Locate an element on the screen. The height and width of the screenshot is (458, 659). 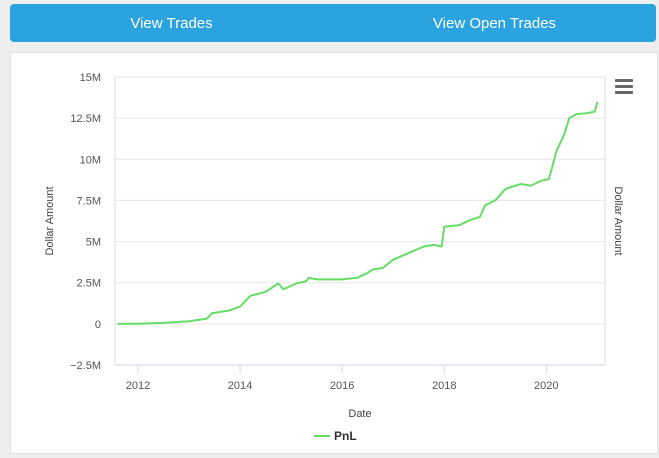
hamburger-icon is located at coordinates (624, 87).